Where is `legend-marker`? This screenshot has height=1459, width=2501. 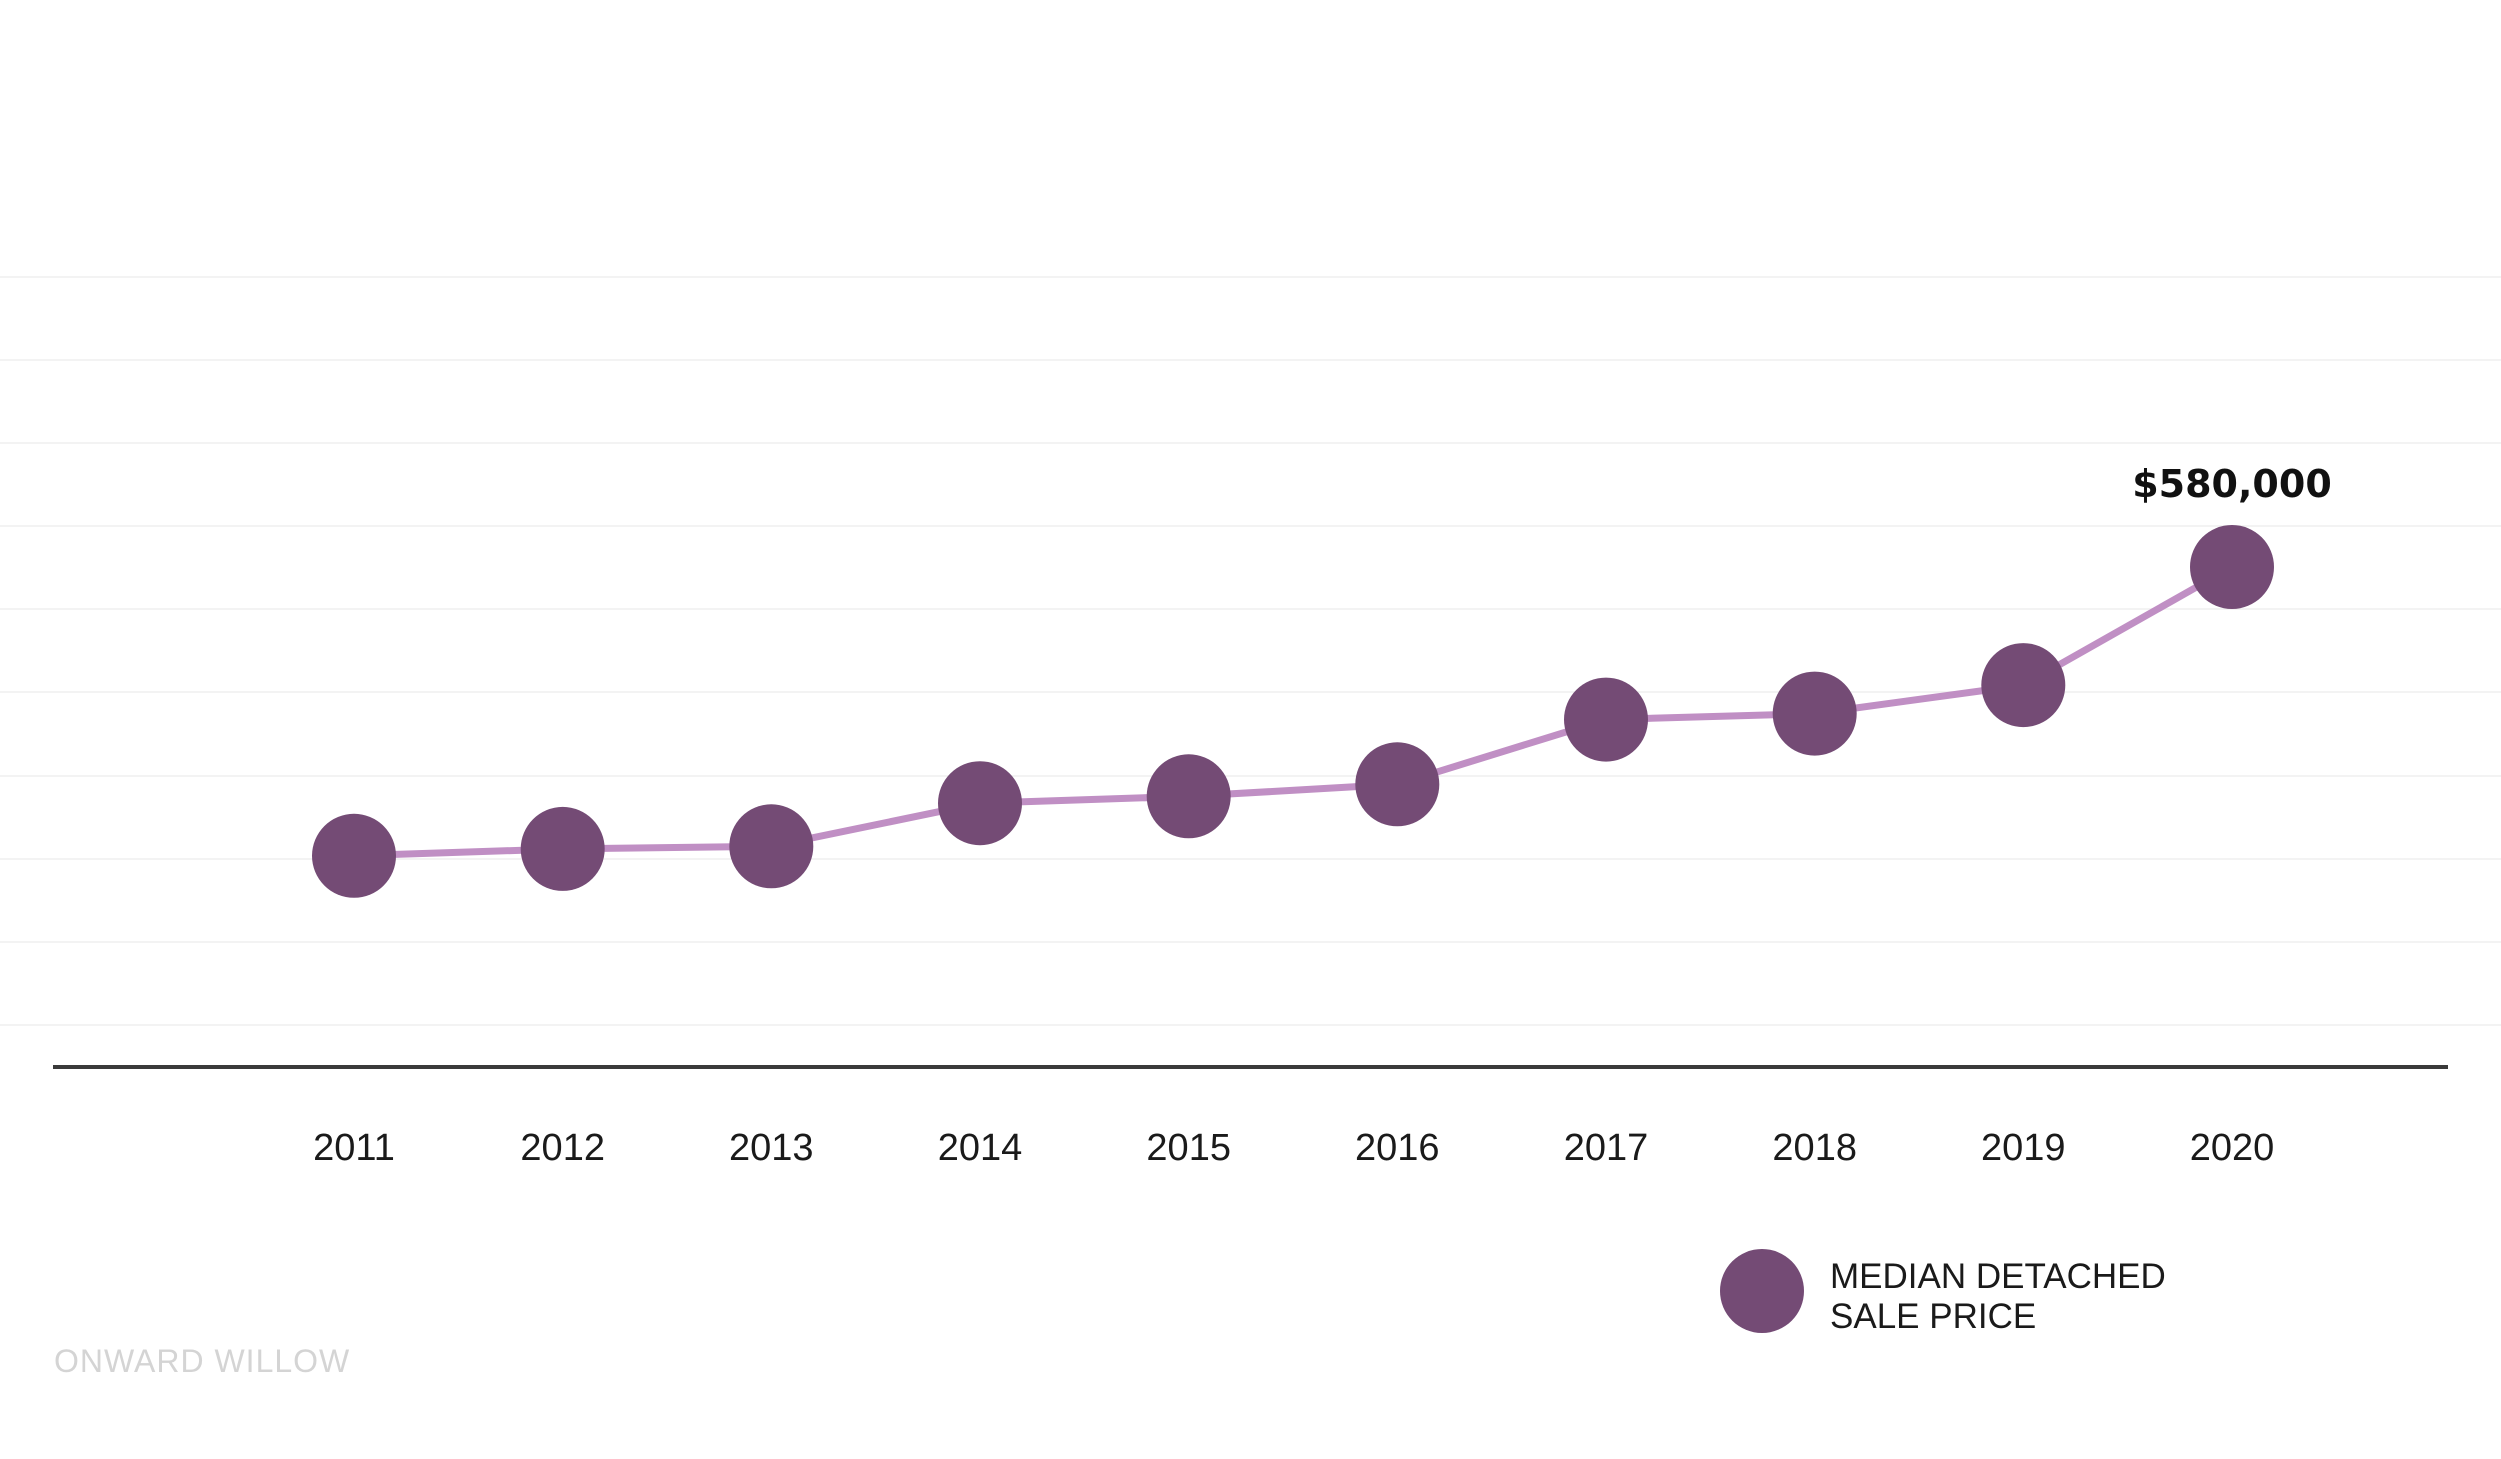 legend-marker is located at coordinates (1762, 1291).